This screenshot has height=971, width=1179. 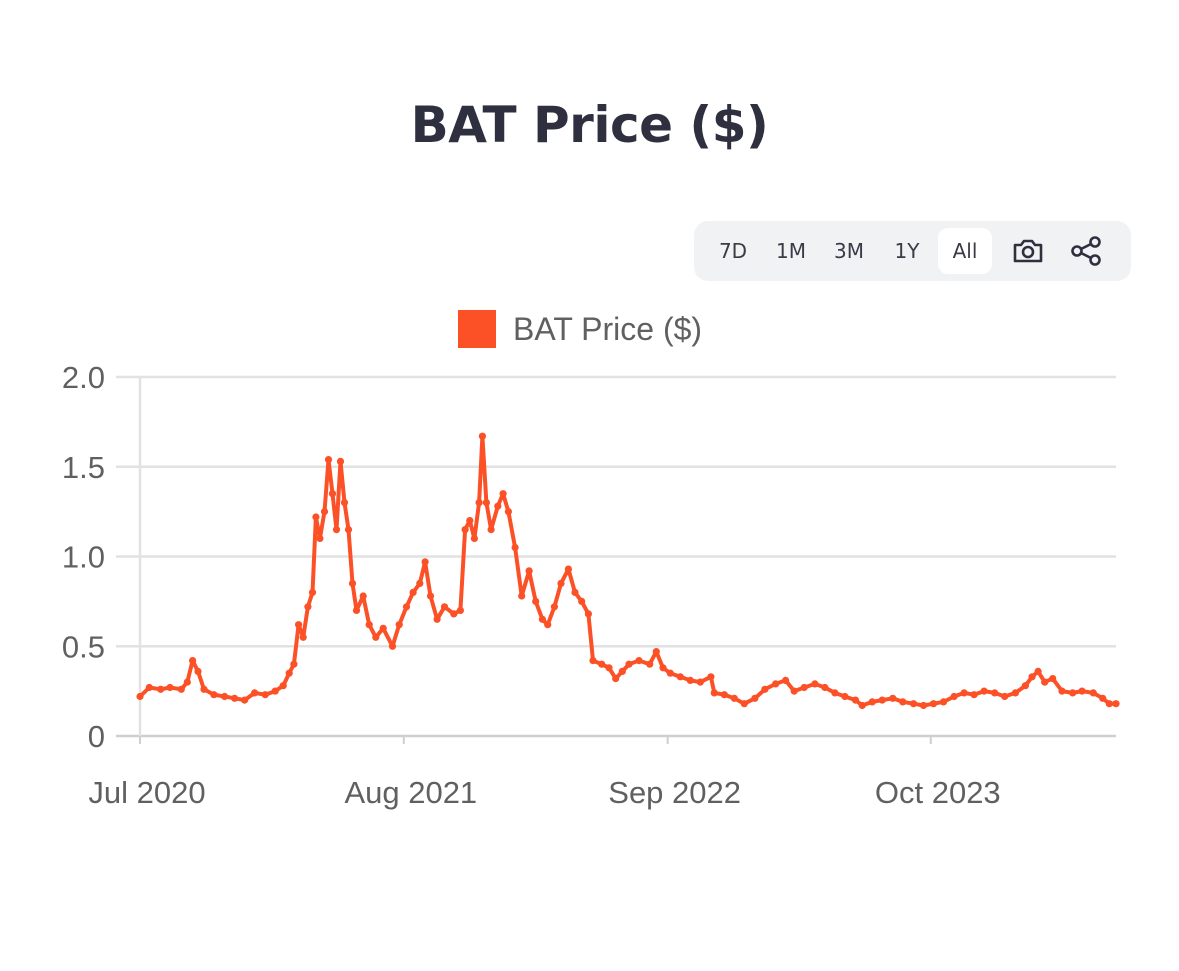 I want to click on legend-swatch, so click(x=477, y=329).